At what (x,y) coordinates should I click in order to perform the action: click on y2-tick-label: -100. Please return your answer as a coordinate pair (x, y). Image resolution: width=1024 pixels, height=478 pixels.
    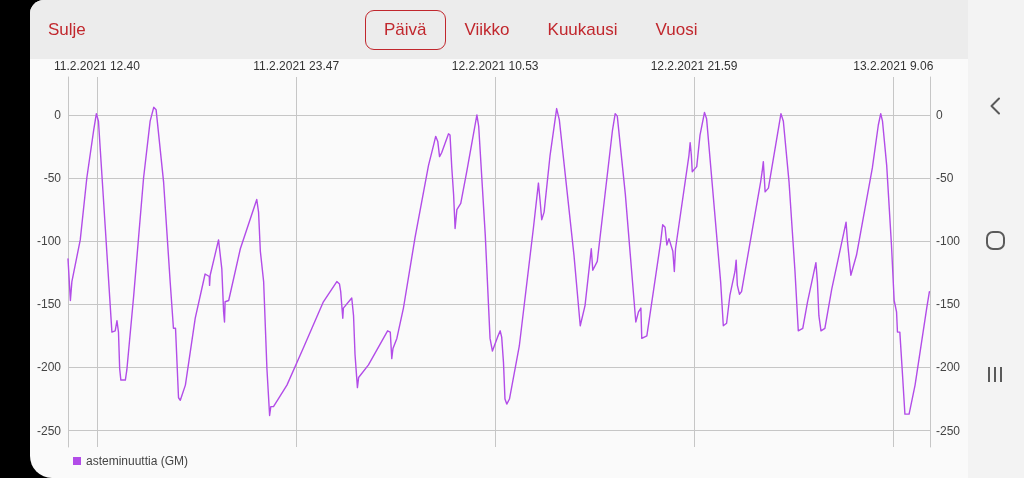
    Looking at the image, I should click on (948, 241).